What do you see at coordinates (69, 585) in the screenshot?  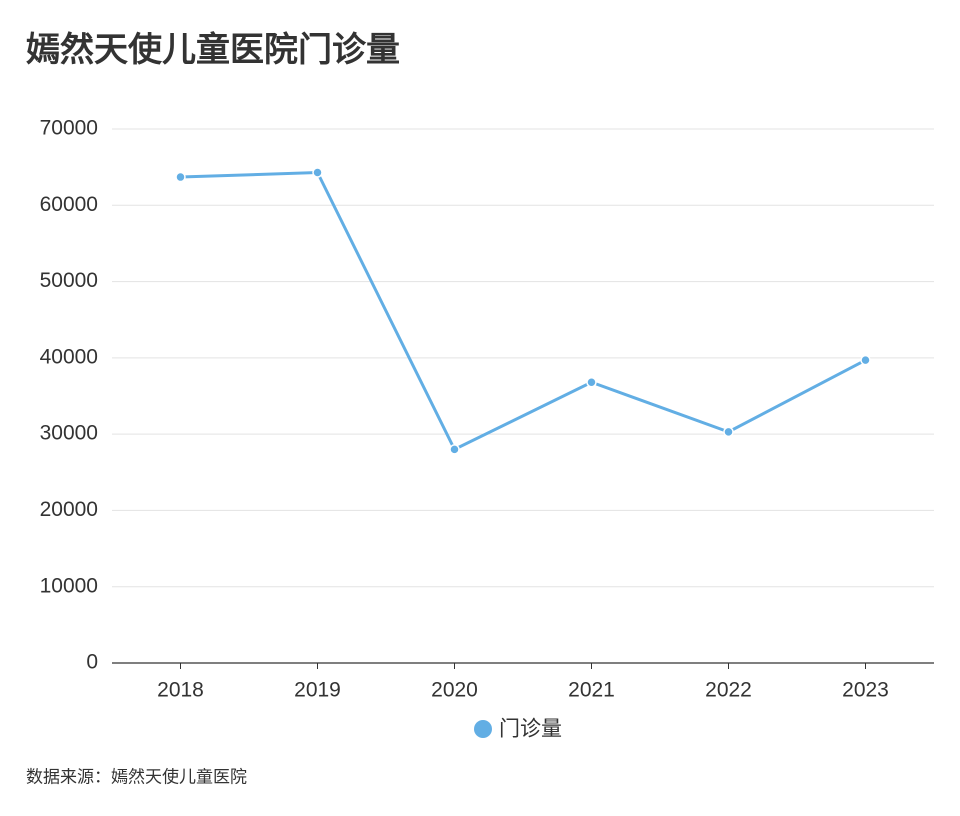 I see `y-tick-label: 10000` at bounding box center [69, 585].